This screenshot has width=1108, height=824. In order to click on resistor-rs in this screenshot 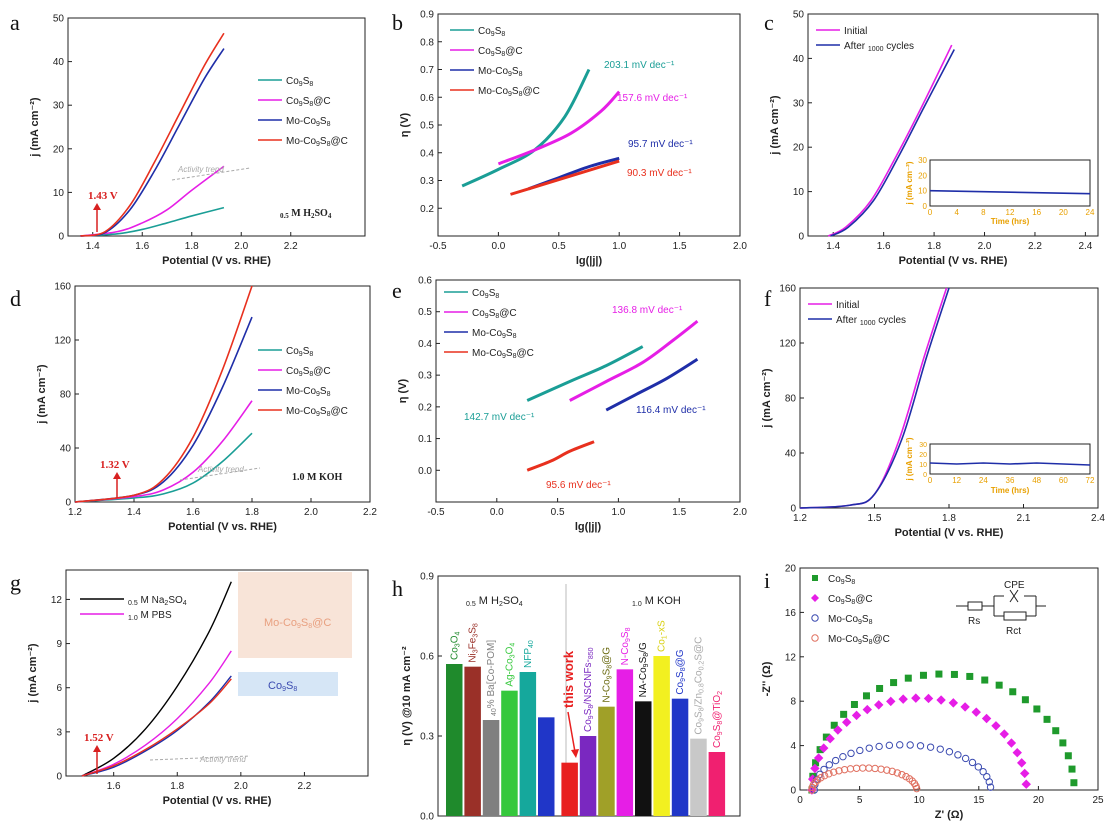, I will do `click(975, 606)`.